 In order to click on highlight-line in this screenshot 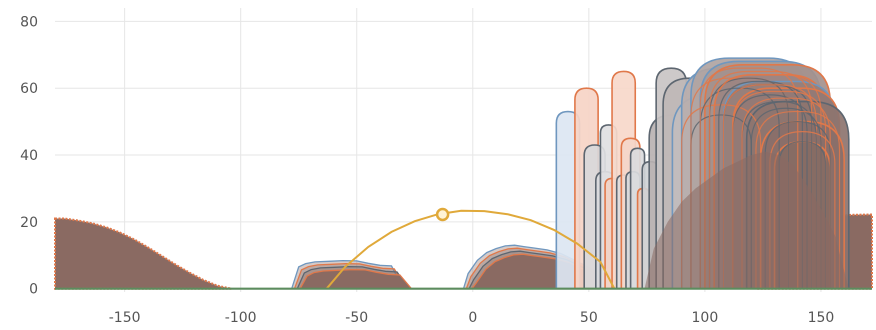, I will do `click(470, 249)`.